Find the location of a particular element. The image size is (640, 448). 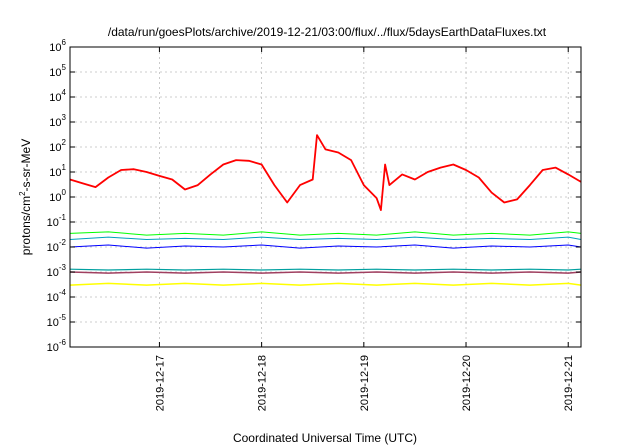

y-tick-label: 10⁻² is located at coordinates (57, 246).